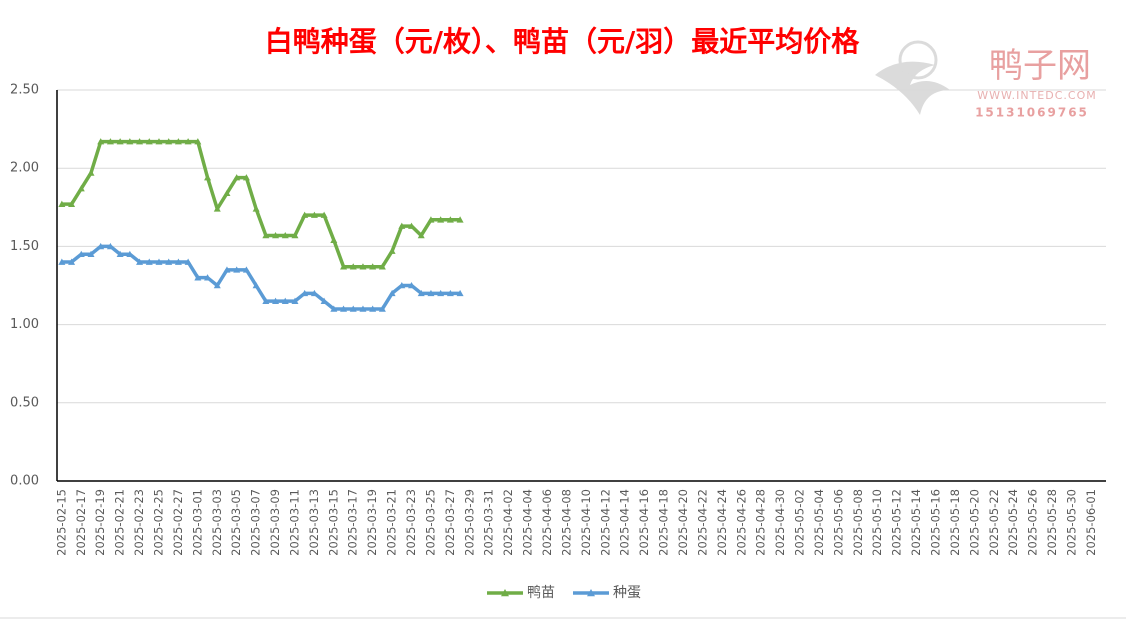 This screenshot has height=621, width=1126. Describe the element at coordinates (100, 522) in the screenshot. I see `x-tick-label: 2025-02-19` at that location.